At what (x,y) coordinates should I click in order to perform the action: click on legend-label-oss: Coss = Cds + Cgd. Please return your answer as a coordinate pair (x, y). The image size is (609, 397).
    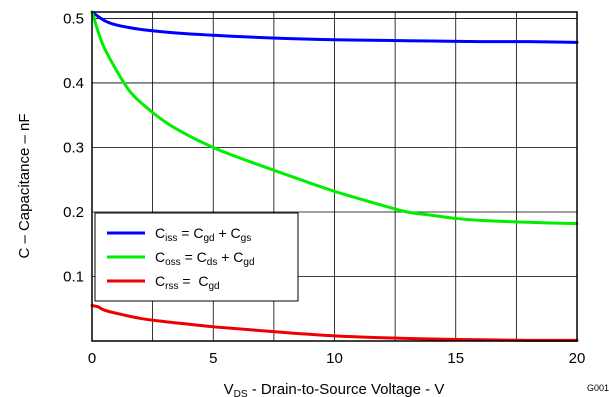
    Looking at the image, I should click on (205, 258).